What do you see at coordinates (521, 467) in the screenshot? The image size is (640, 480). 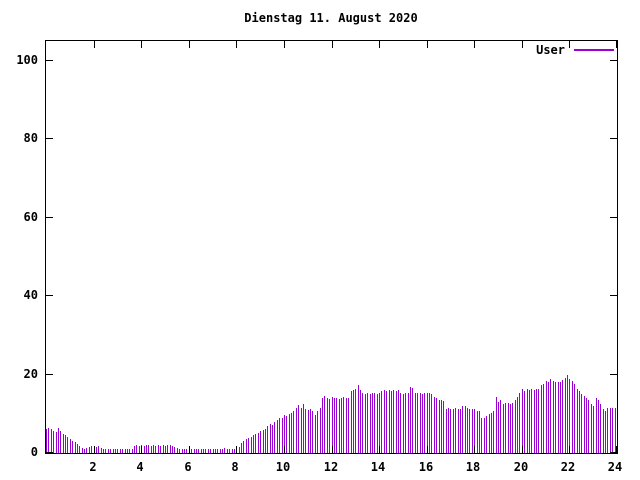 I see `x-tick-label: 20` at bounding box center [521, 467].